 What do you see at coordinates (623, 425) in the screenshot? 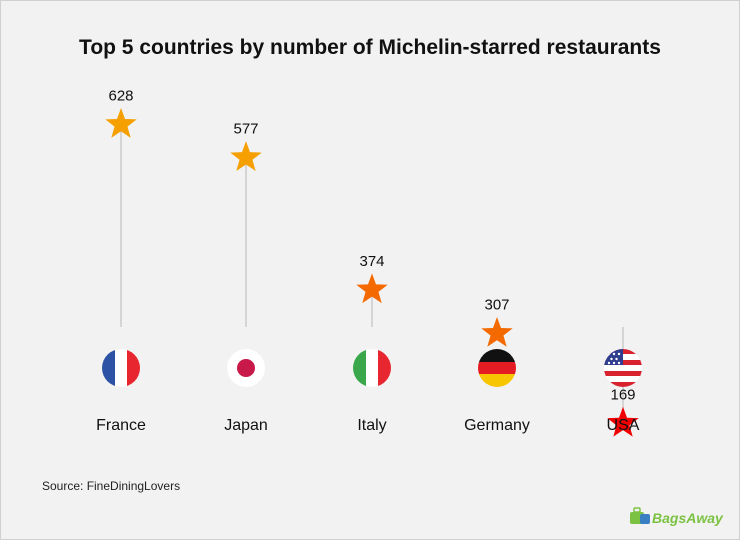
I see `category-label-usa: USA` at bounding box center [623, 425].